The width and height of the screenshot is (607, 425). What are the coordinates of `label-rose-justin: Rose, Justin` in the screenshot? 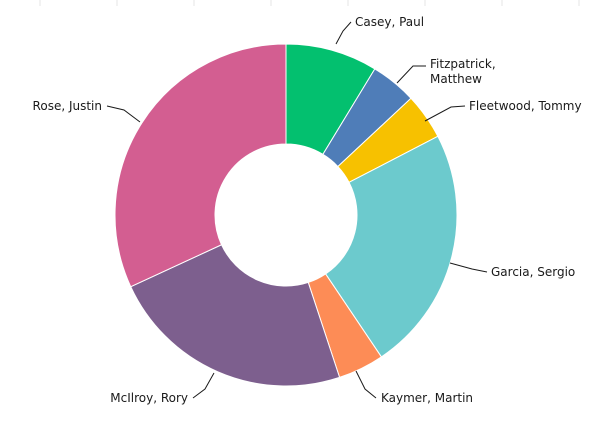 It's located at (67, 106).